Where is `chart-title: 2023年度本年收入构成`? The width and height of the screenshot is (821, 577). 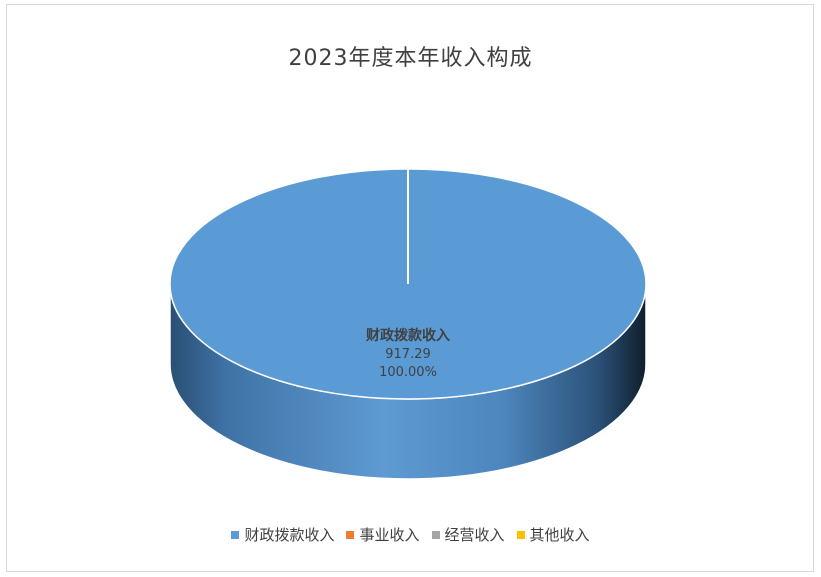 chart-title: 2023年度本年收入构成 is located at coordinates (410, 58).